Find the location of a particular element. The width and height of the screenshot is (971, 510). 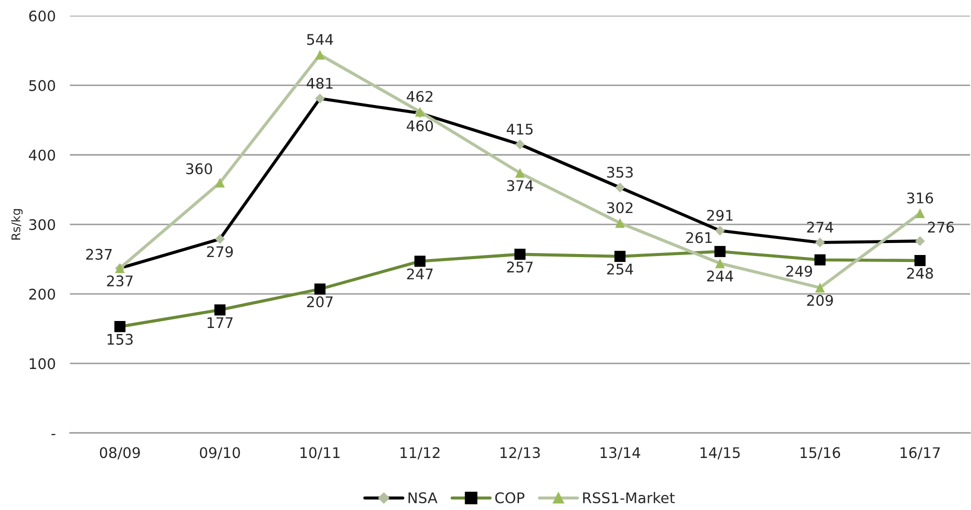

data-label: 153 is located at coordinates (120, 339).